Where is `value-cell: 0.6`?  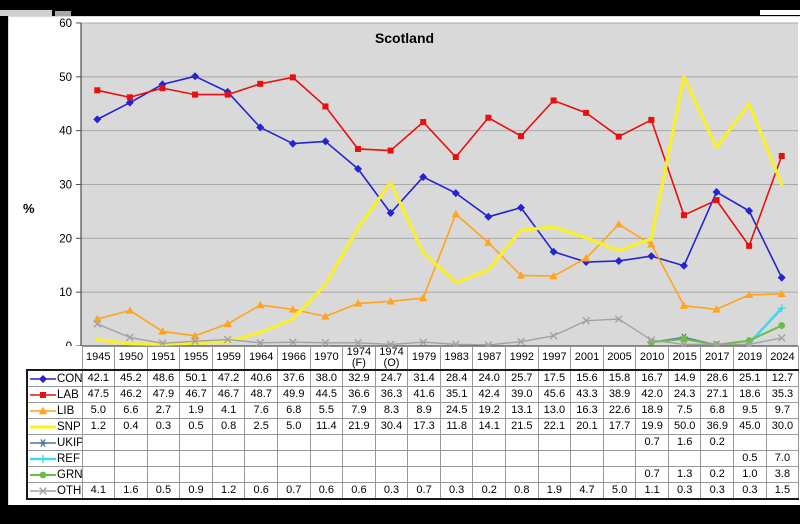
value-cell: 0.6 is located at coordinates (261, 491).